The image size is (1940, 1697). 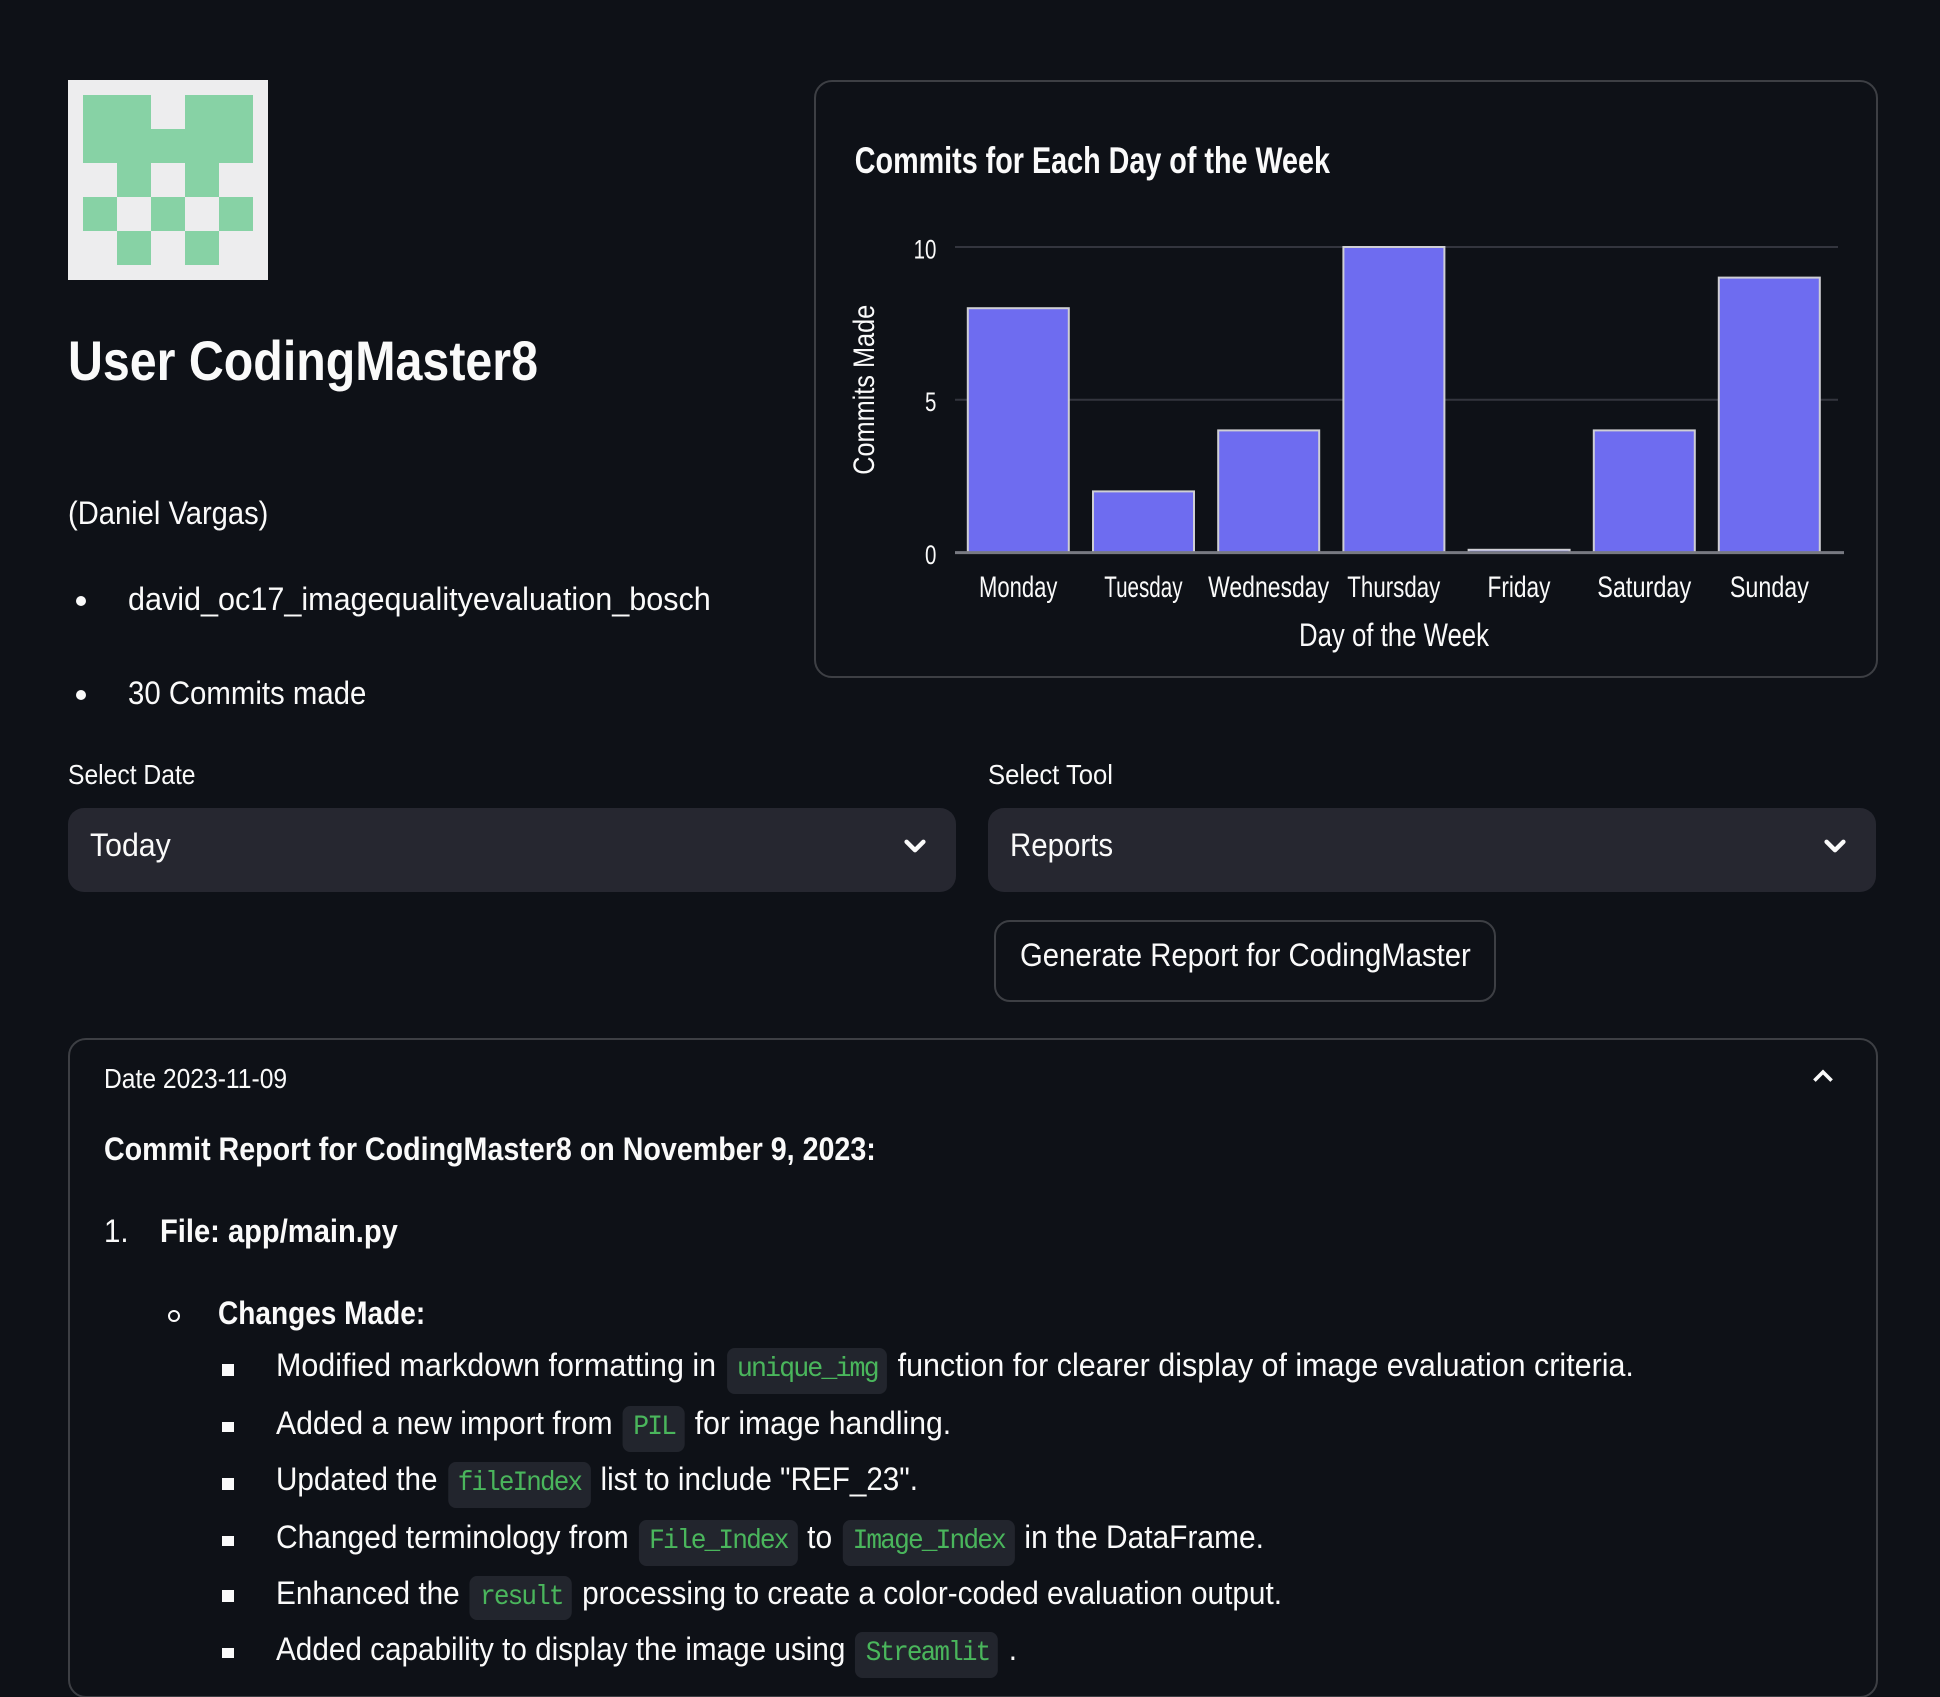 I want to click on svg-text: 0, so click(x=930, y=555).